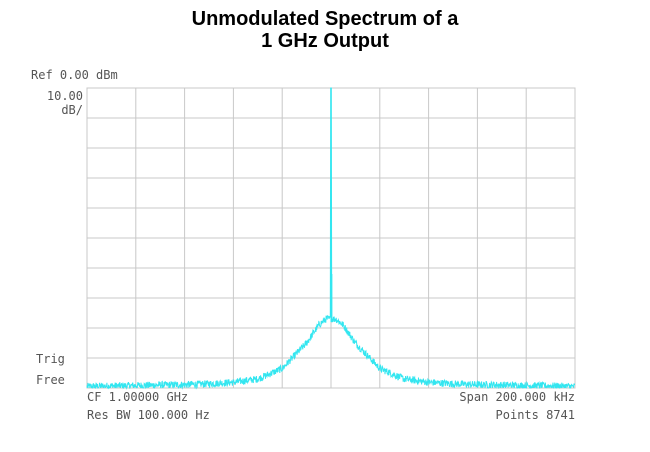  I want to click on ref-level-label: Ref 0.00 dBm, so click(74, 75).